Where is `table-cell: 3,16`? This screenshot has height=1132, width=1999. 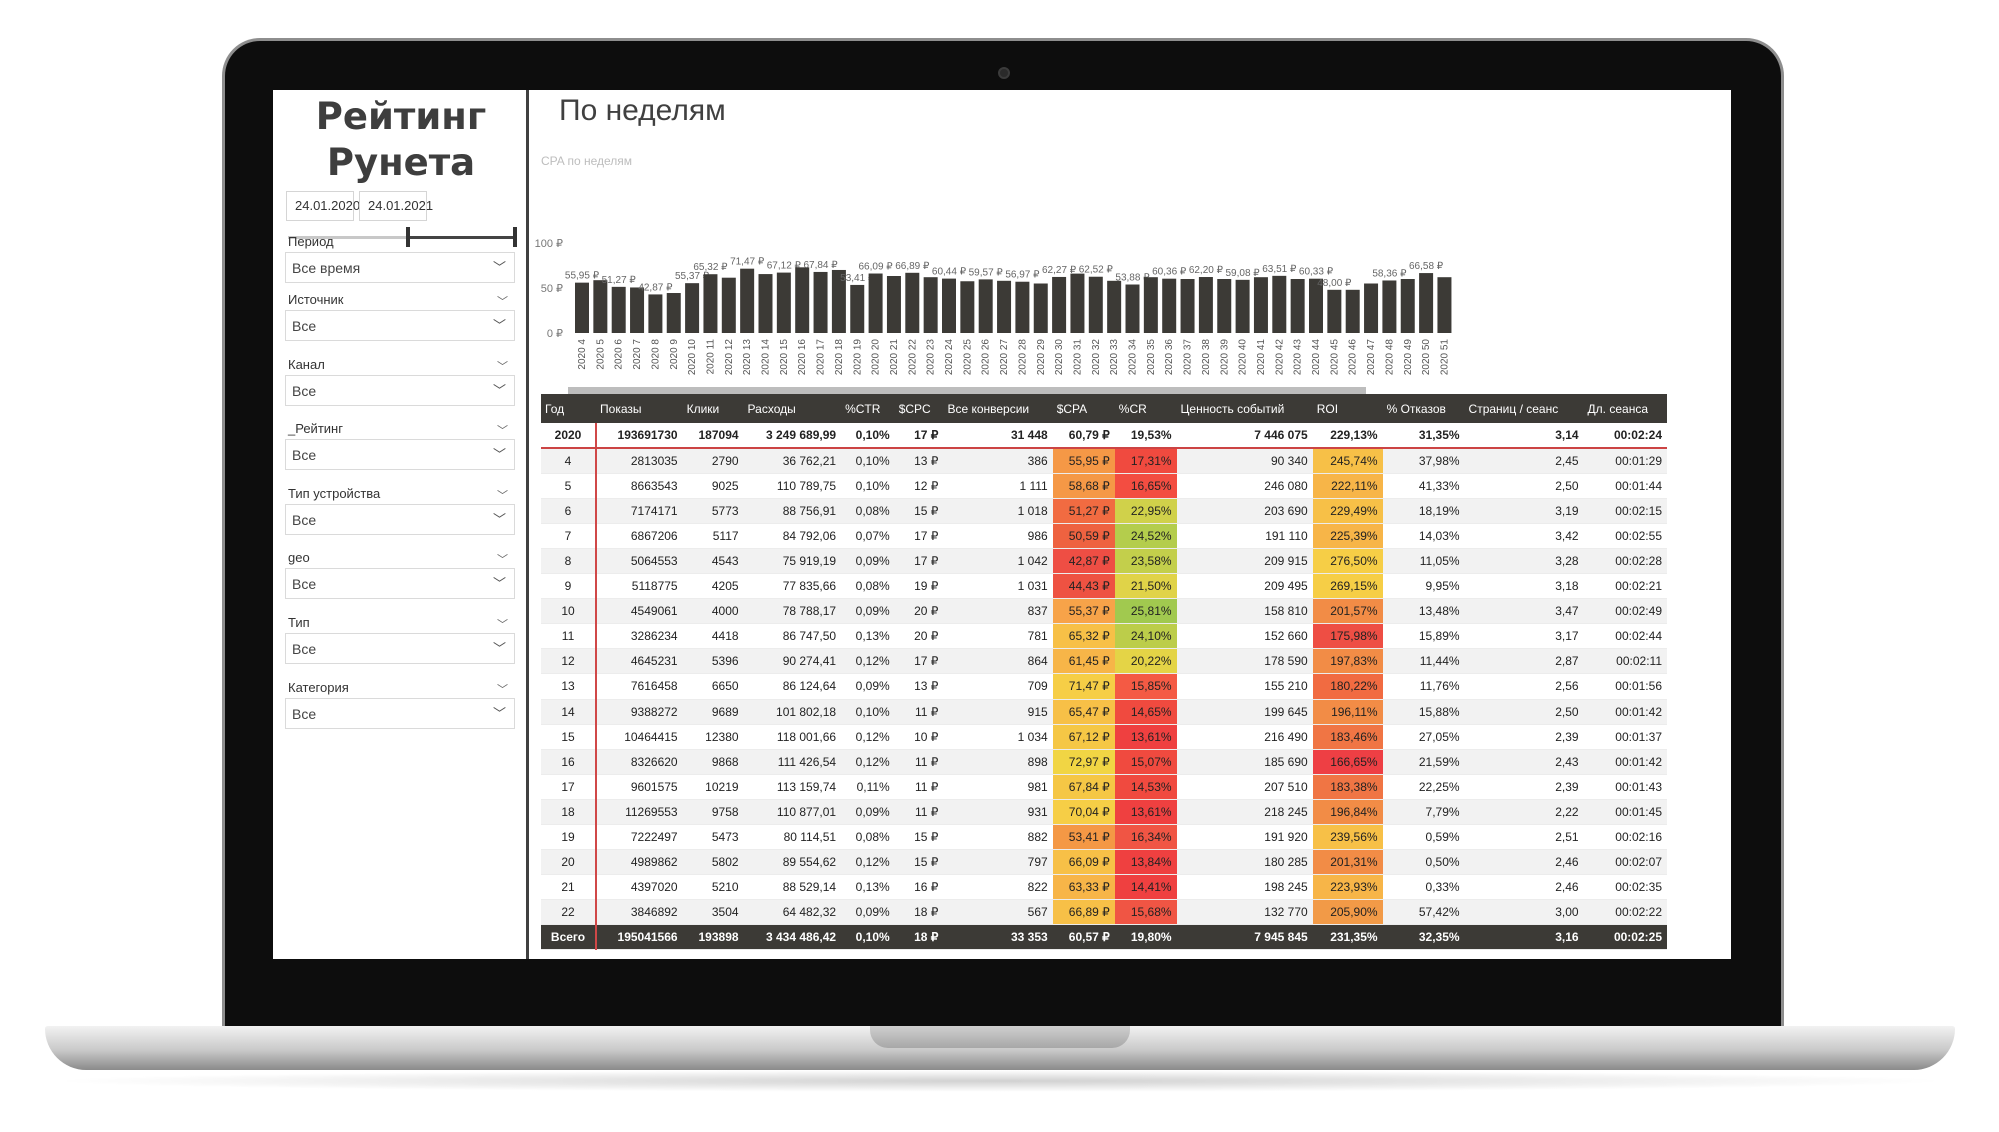
table-cell: 3,16 is located at coordinates (1524, 937).